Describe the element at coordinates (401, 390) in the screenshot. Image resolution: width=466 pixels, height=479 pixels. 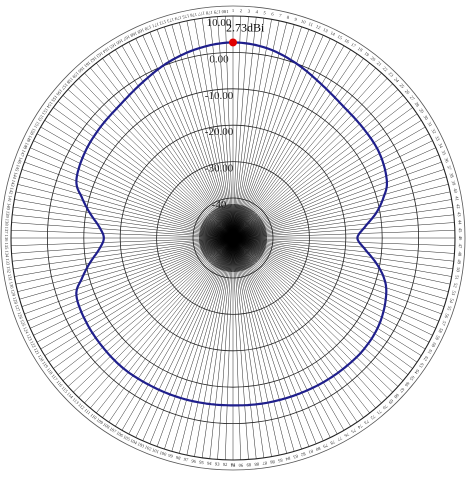
I see `angle-tick-label: 67` at that location.